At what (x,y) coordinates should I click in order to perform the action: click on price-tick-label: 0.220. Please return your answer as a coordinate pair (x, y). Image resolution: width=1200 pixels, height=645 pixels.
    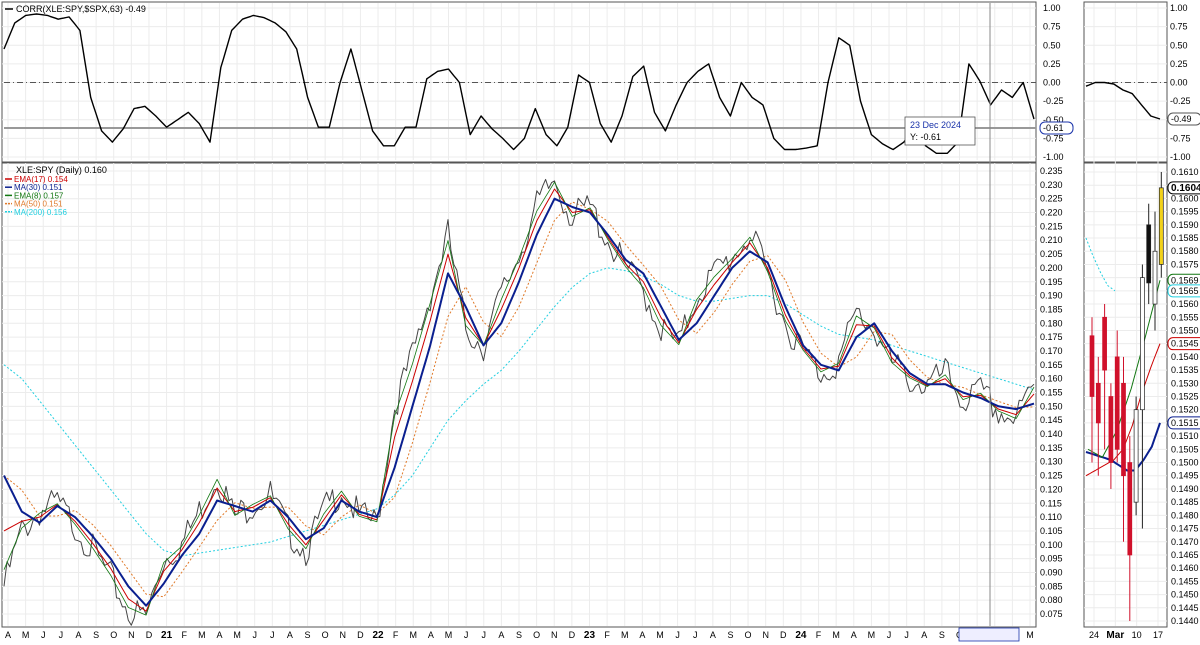
    Looking at the image, I should click on (1051, 213).